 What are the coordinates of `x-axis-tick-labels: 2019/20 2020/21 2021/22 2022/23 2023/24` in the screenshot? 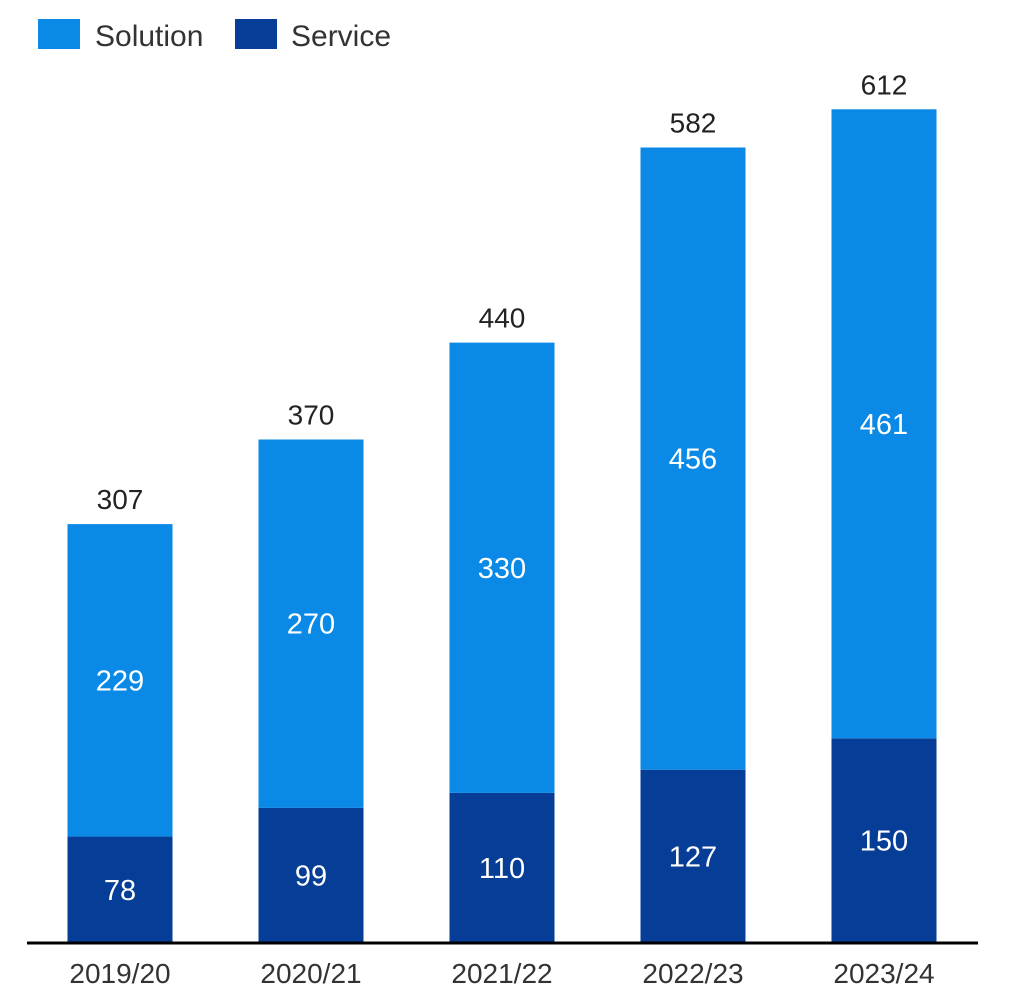 It's located at (501, 973).